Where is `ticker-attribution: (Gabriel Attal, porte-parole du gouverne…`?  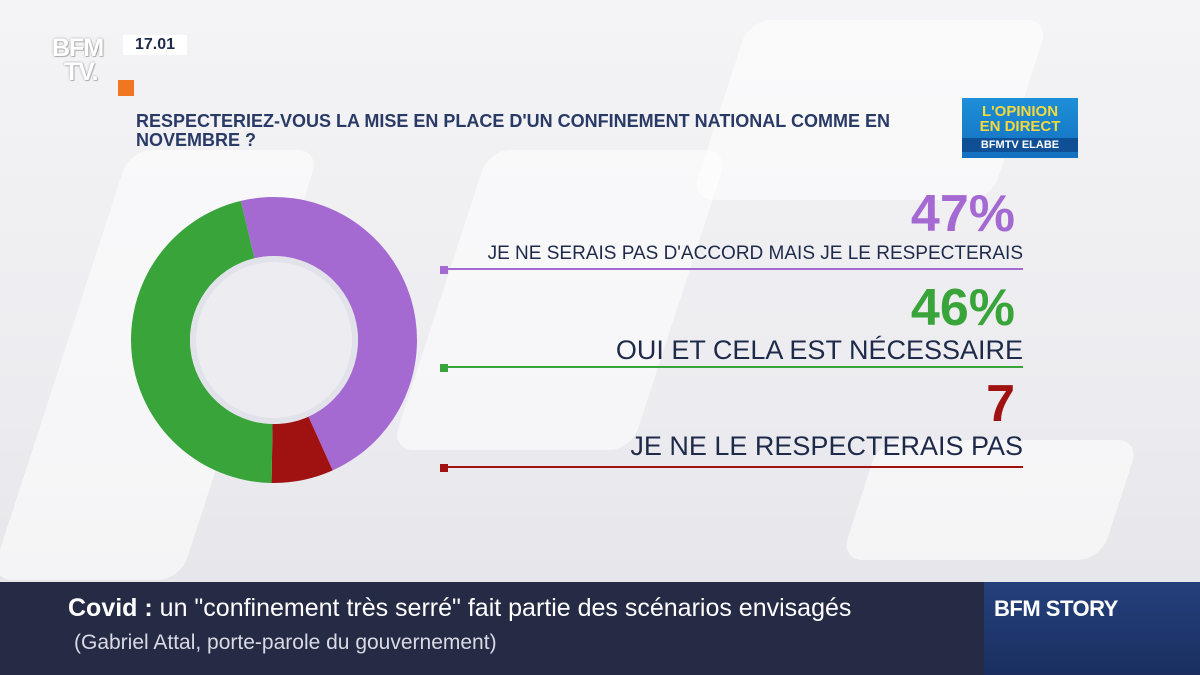
ticker-attribution: (Gabriel Attal, porte-parole du gouverne… is located at coordinates (285, 642).